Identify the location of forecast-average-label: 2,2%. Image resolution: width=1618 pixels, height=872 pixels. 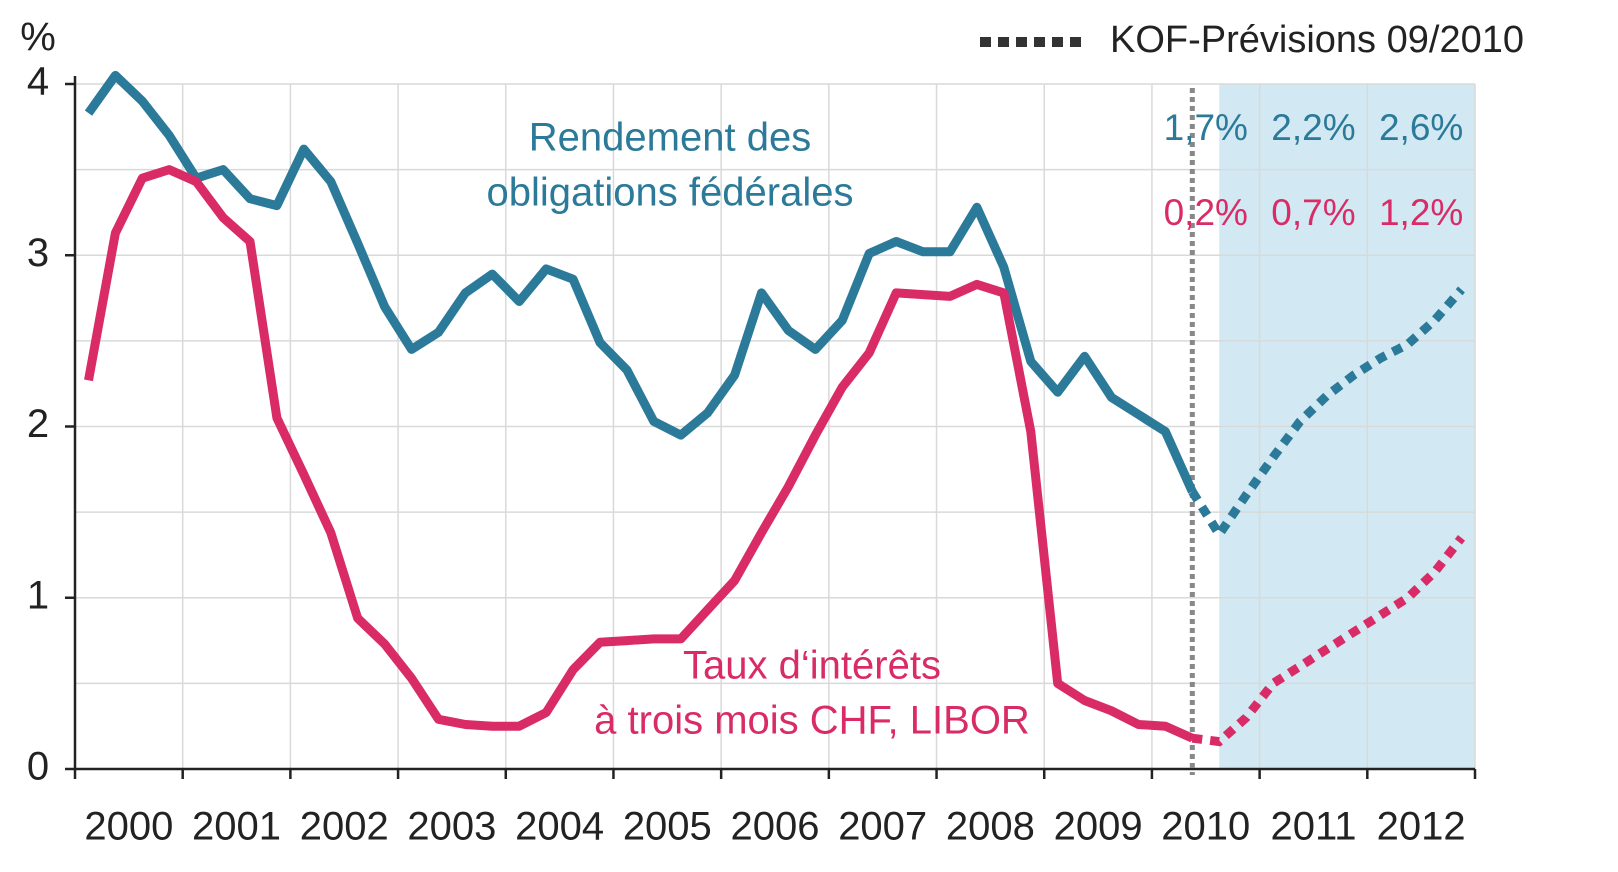
(1313, 127).